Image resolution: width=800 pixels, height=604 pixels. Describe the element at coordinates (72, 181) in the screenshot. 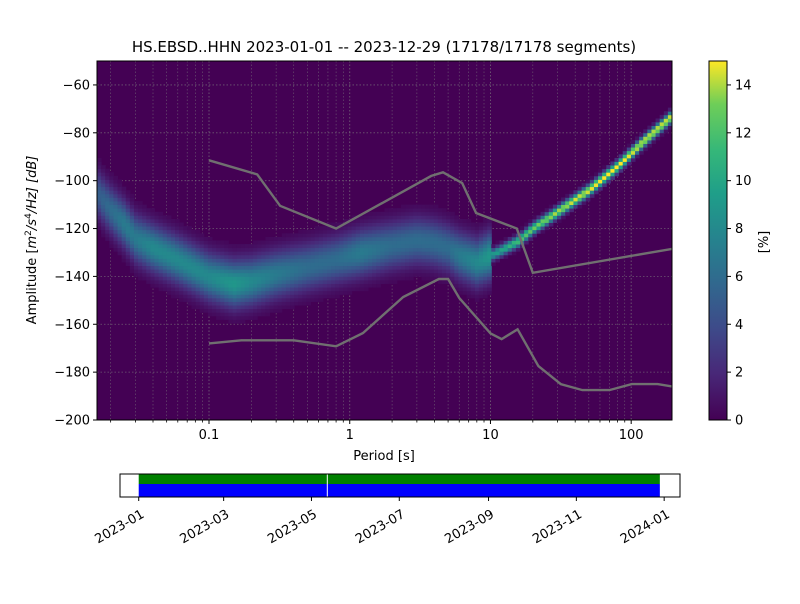

I see `y-tick-label: −100` at that location.